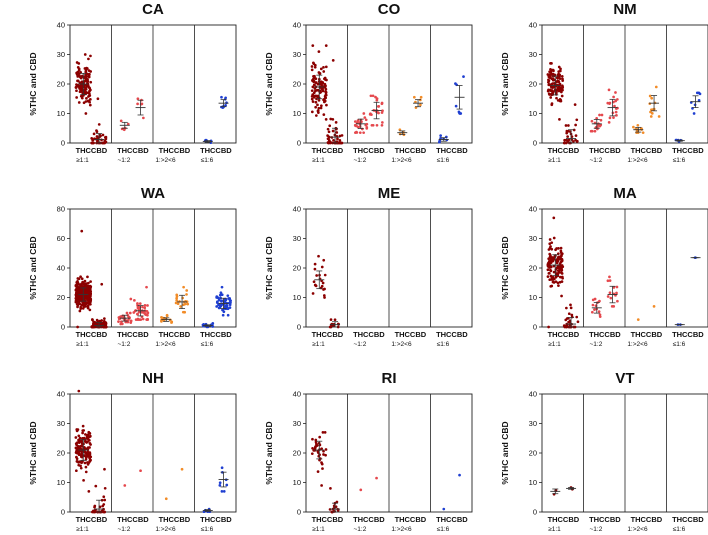 The image size is (708, 535). Describe the element at coordinates (299, 327) in the screenshot. I see `y-tick-label: 0` at that location.